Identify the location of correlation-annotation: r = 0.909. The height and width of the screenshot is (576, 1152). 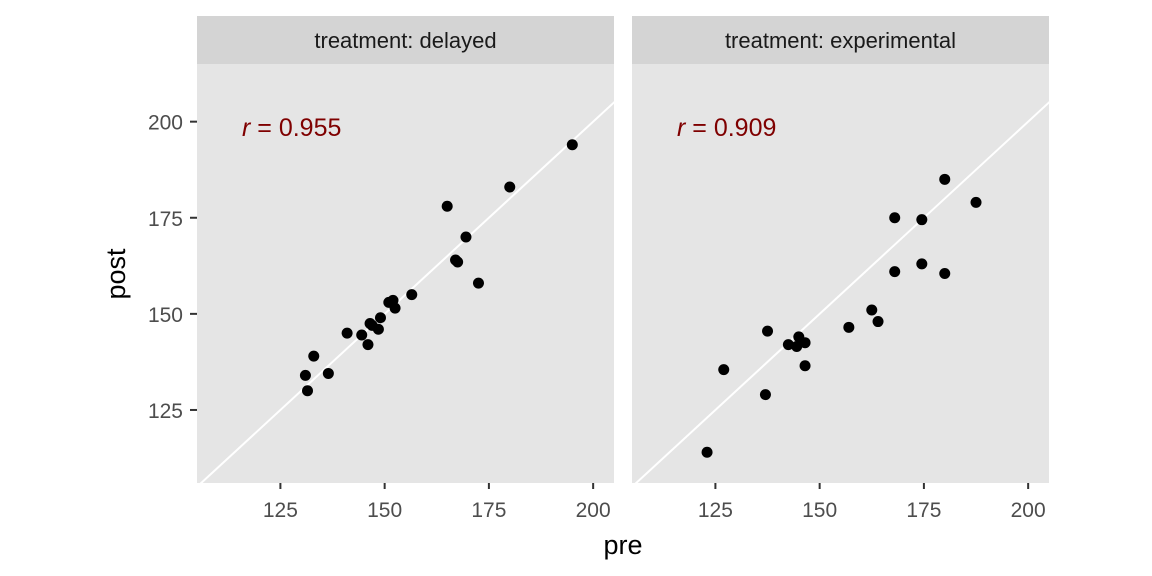
(726, 128).